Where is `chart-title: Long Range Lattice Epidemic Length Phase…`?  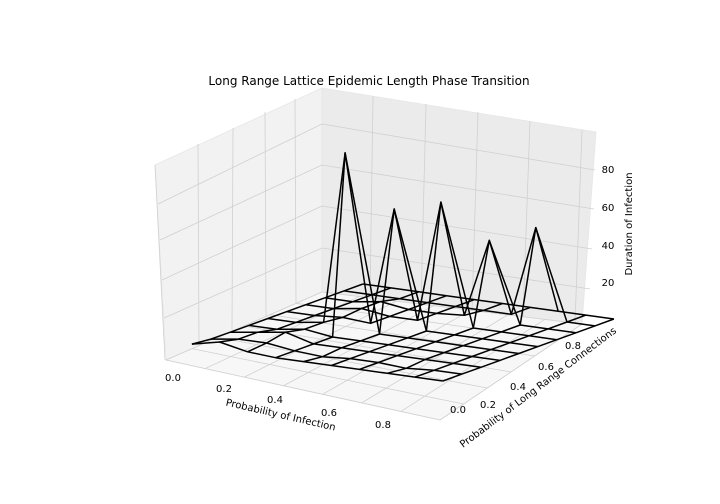 chart-title: Long Range Lattice Epidemic Length Phase… is located at coordinates (368, 81).